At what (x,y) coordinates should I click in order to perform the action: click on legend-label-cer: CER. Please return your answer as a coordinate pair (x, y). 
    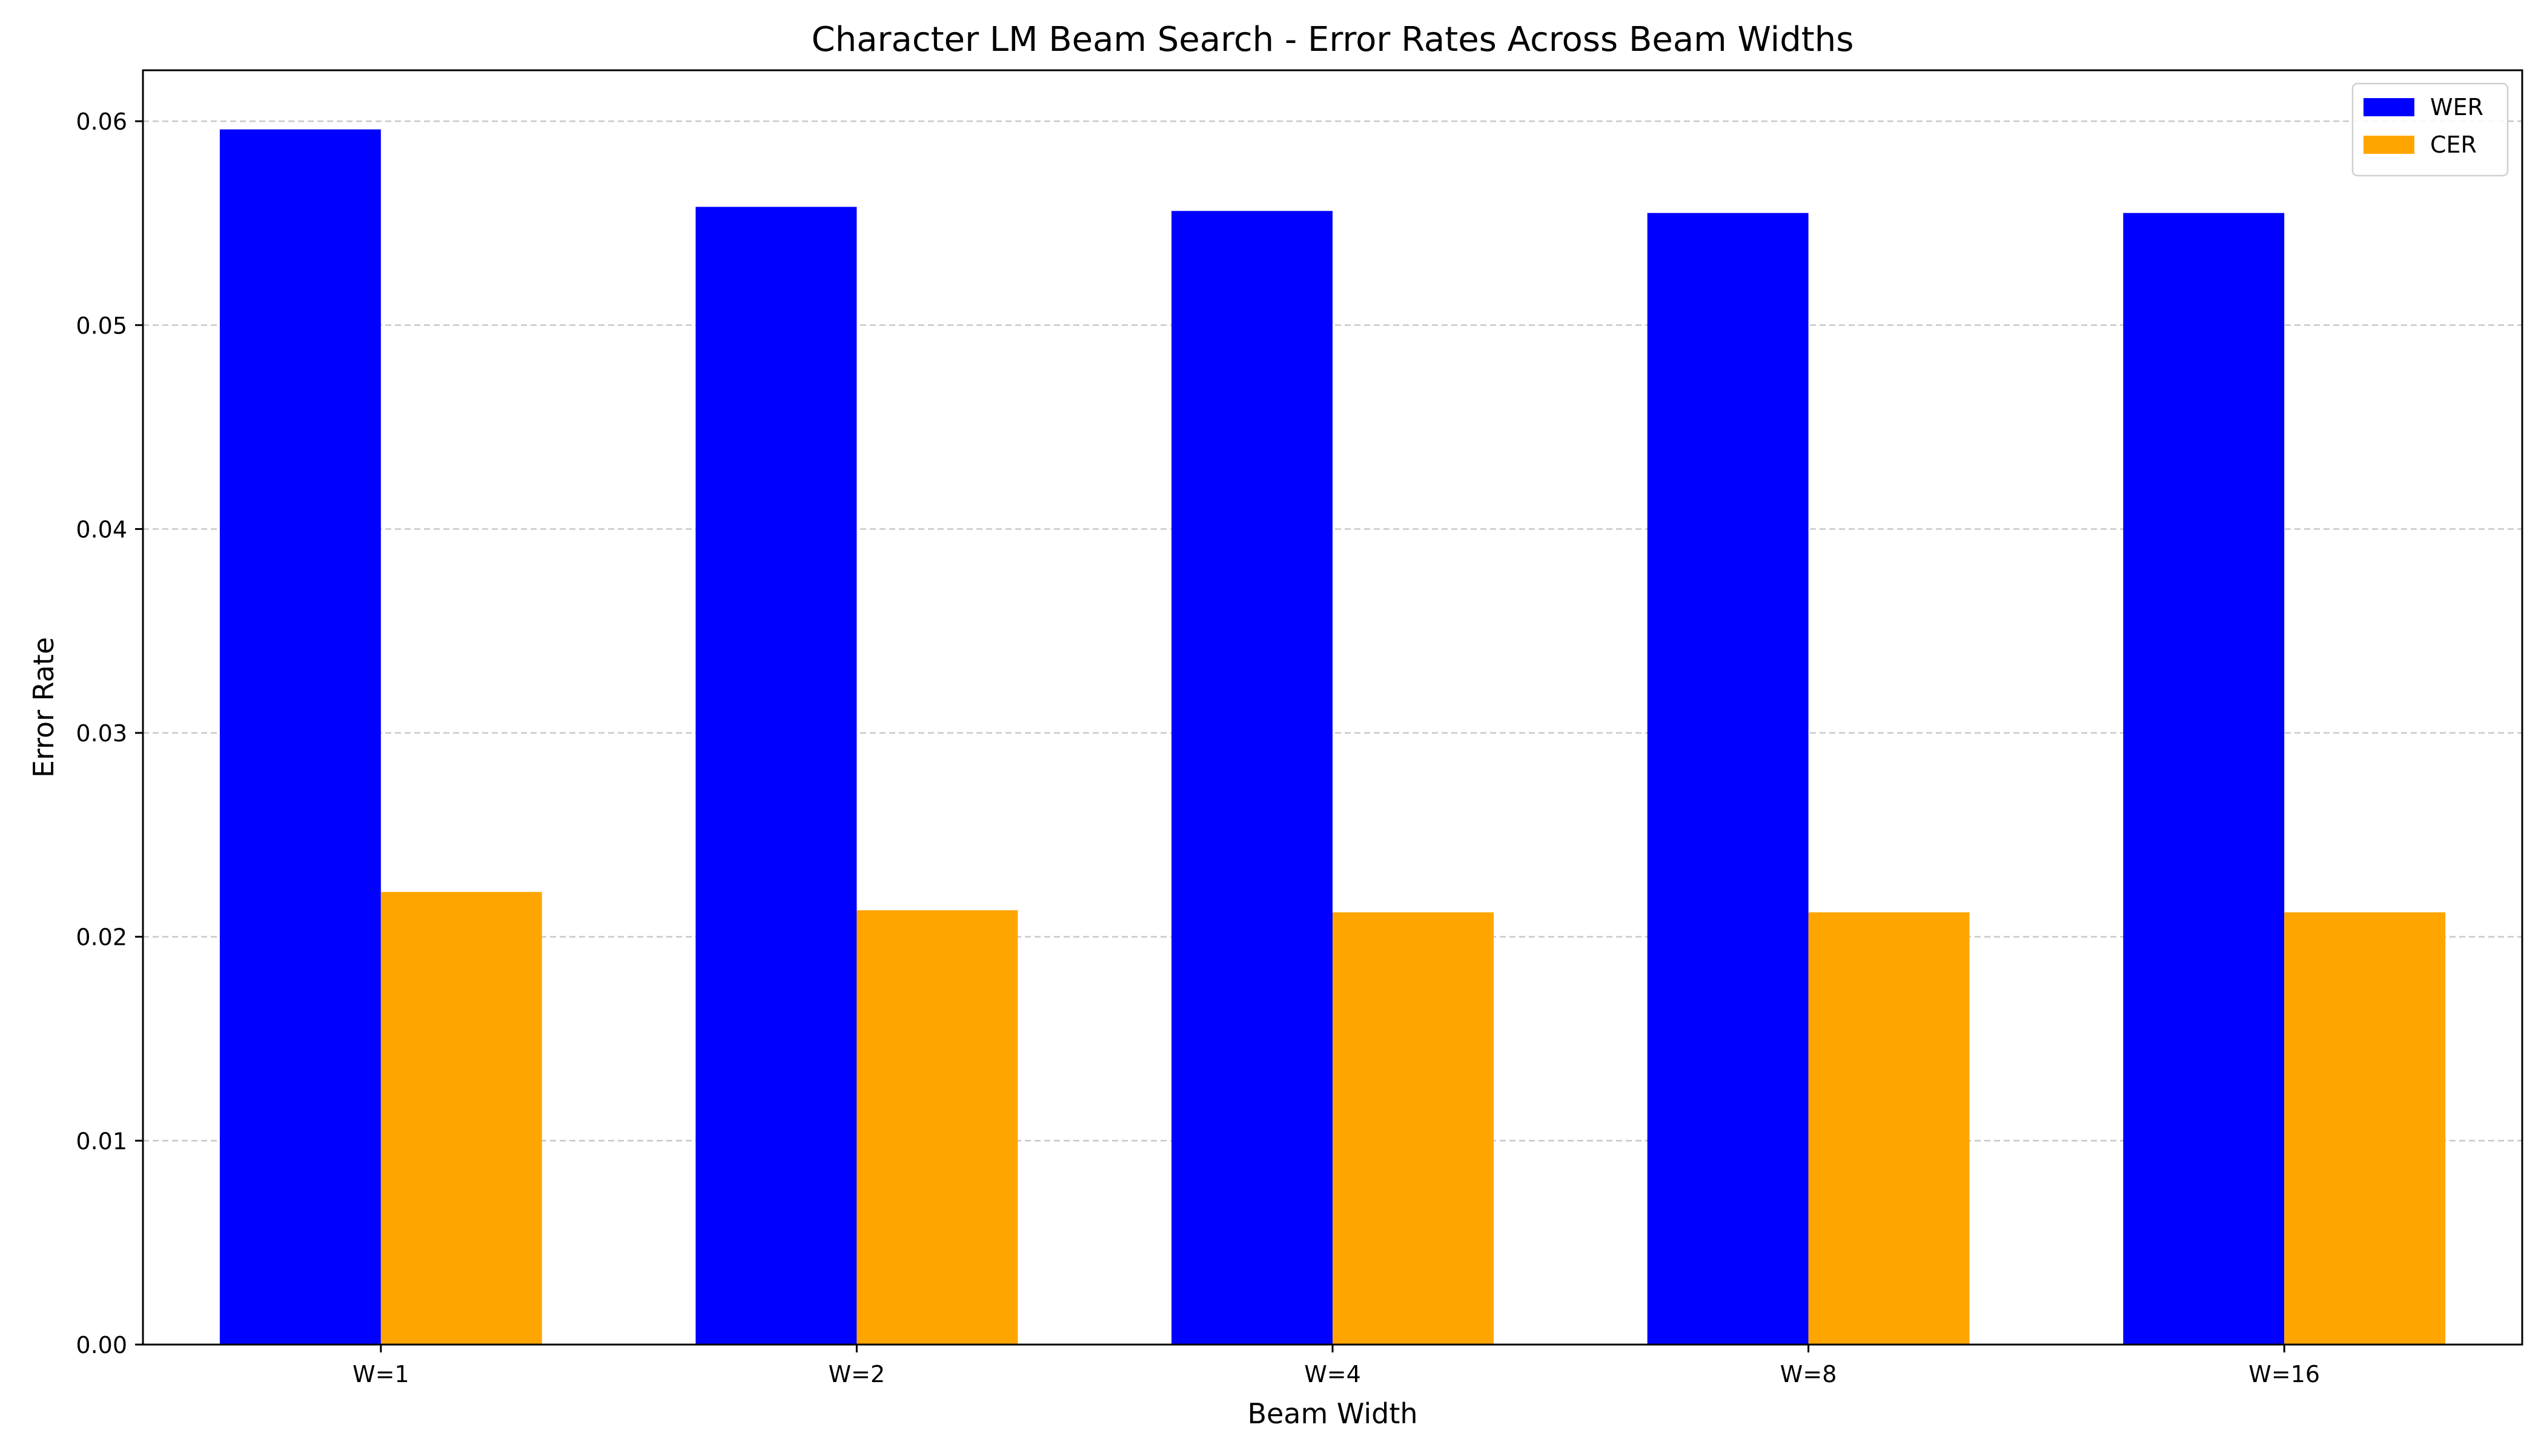
    Looking at the image, I should click on (2453, 144).